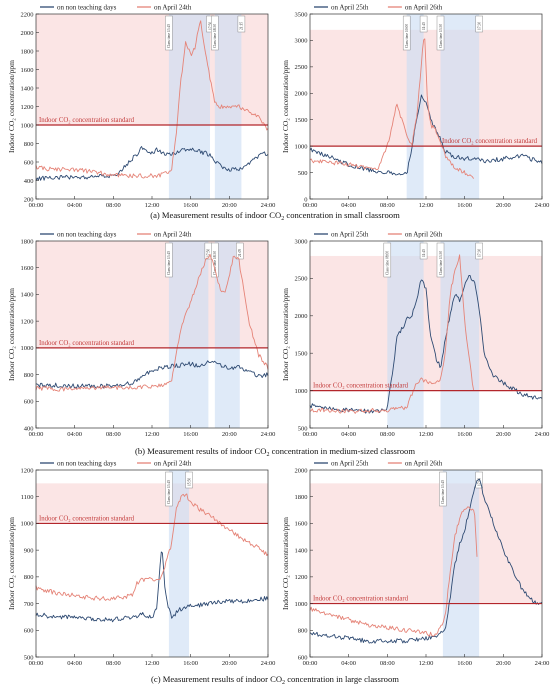 This screenshot has height=687, width=550. I want to click on y-tick-label: 1200, so click(27, 107).